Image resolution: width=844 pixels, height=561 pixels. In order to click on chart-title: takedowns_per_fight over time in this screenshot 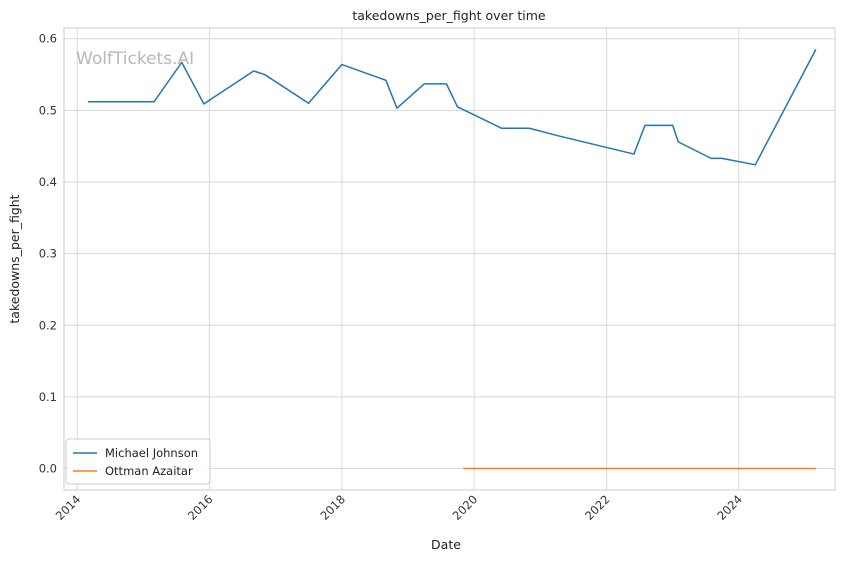, I will do `click(449, 15)`.